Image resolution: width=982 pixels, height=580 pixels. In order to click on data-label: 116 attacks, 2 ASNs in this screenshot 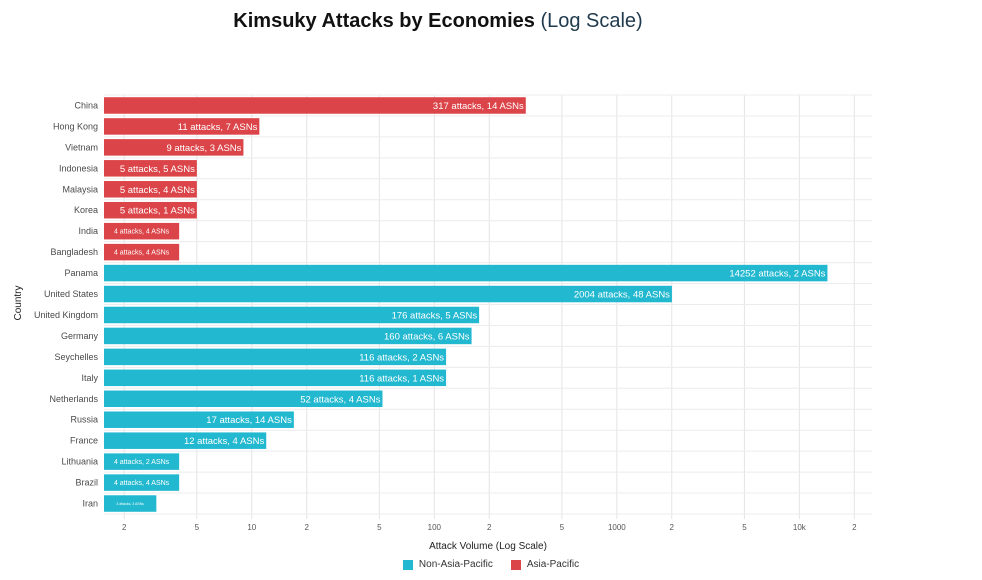, I will do `click(401, 357)`.